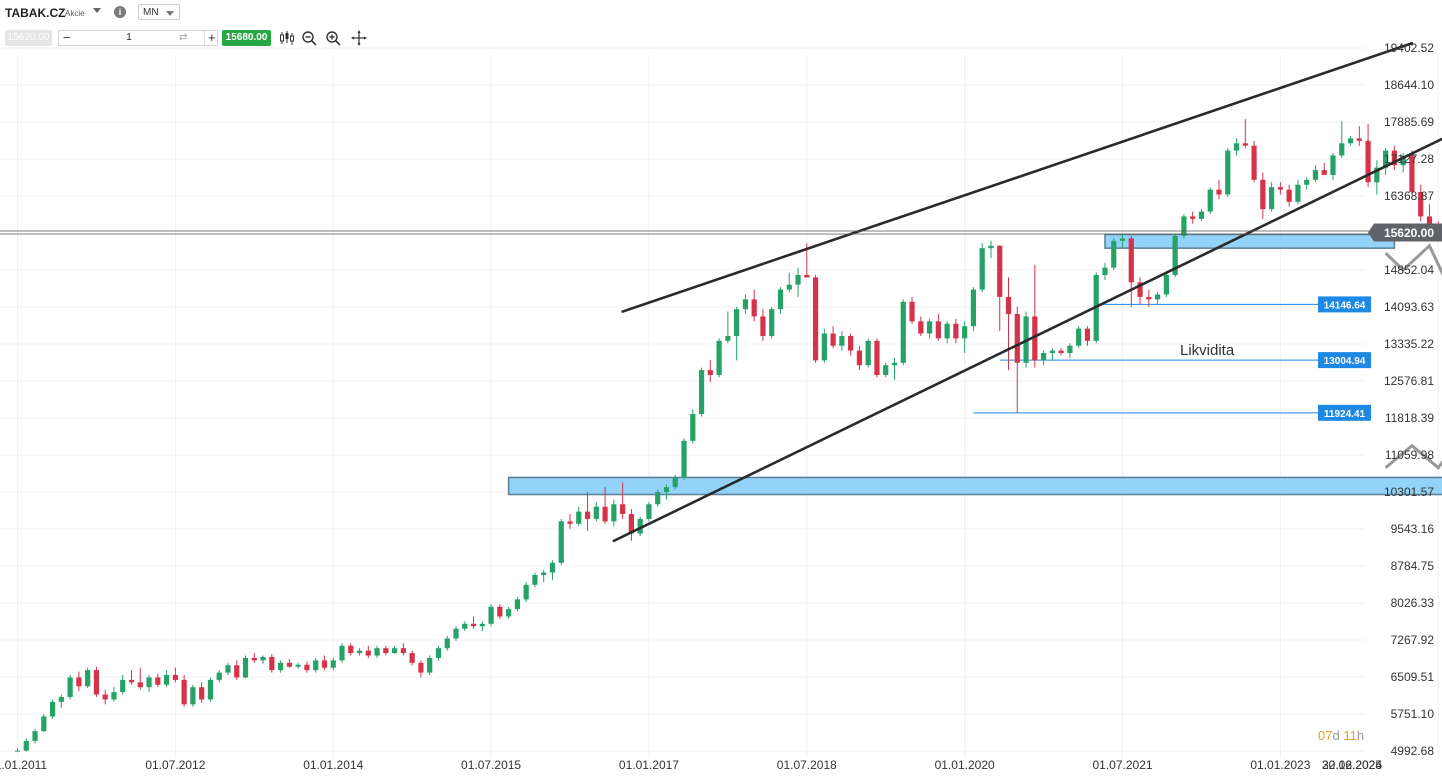 The height and width of the screenshot is (780, 1442). Describe the element at coordinates (1409, 85) in the screenshot. I see `y-tick-label: 18644.10` at that location.